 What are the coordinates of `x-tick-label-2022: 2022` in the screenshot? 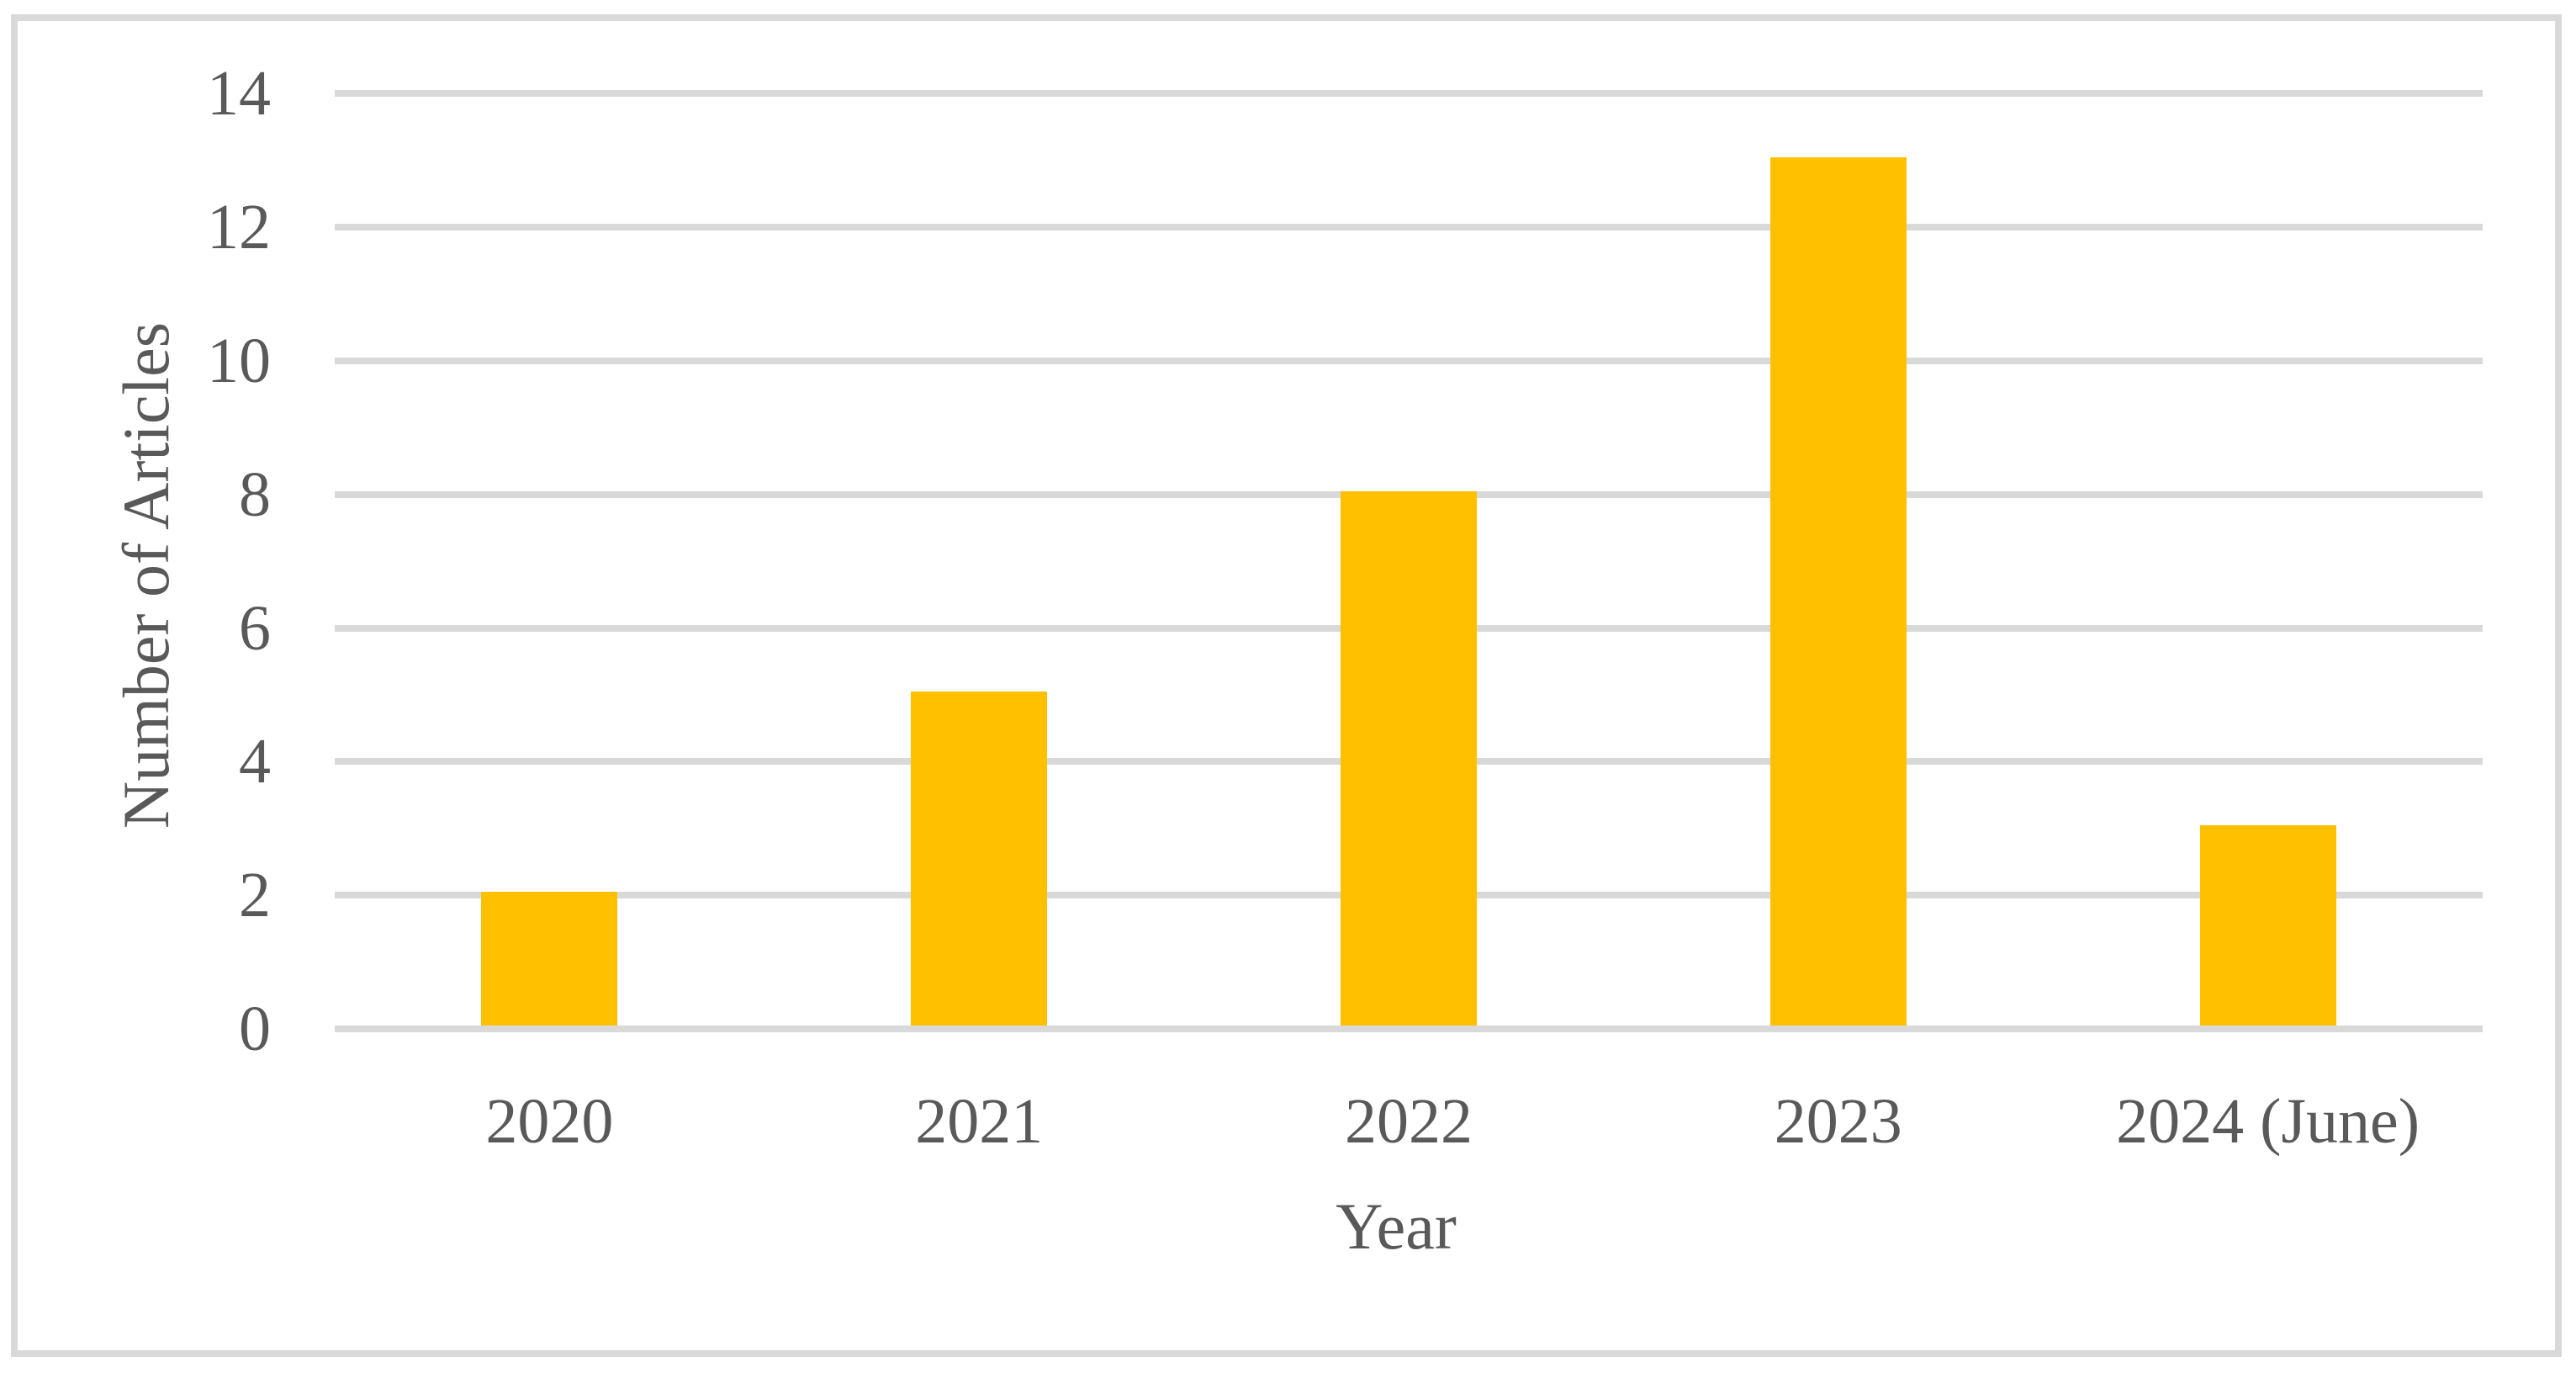 It's located at (1409, 1121).